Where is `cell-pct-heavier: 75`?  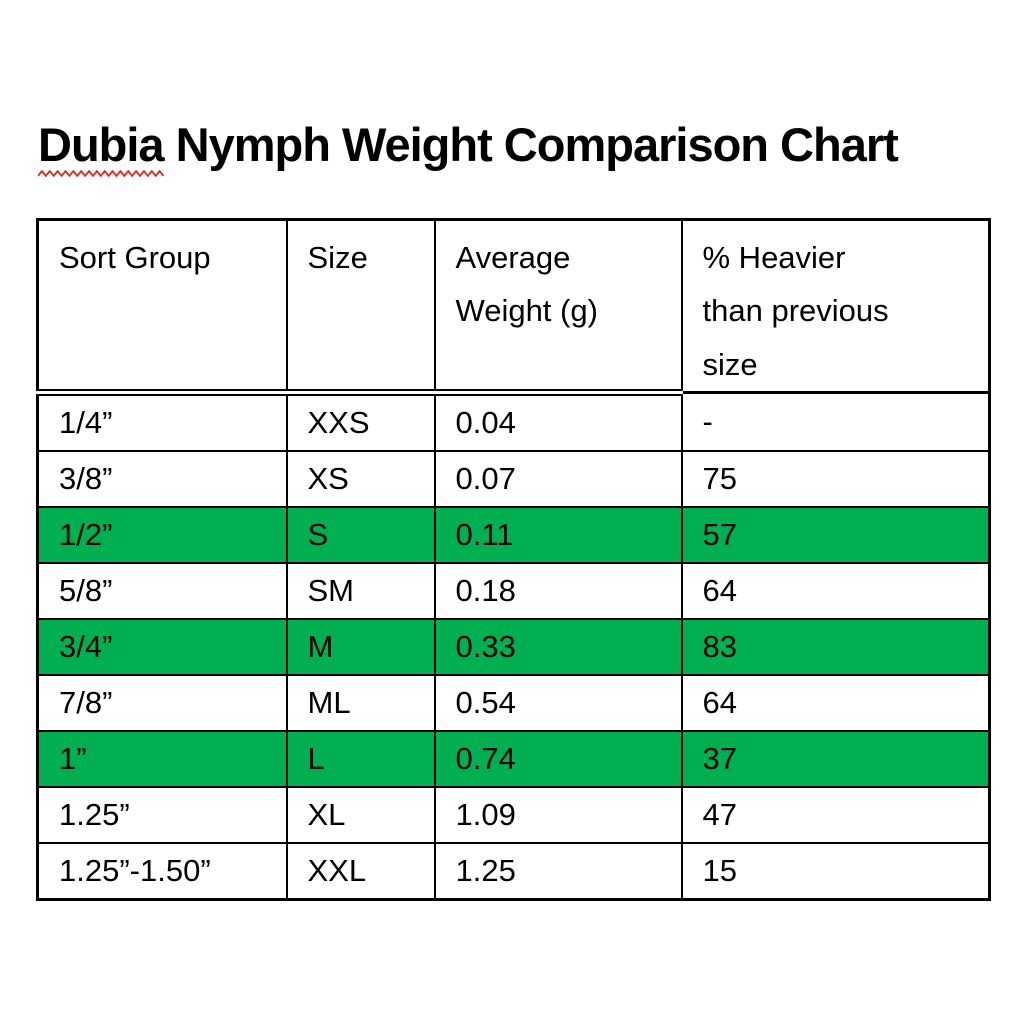 cell-pct-heavier: 75 is located at coordinates (835, 478).